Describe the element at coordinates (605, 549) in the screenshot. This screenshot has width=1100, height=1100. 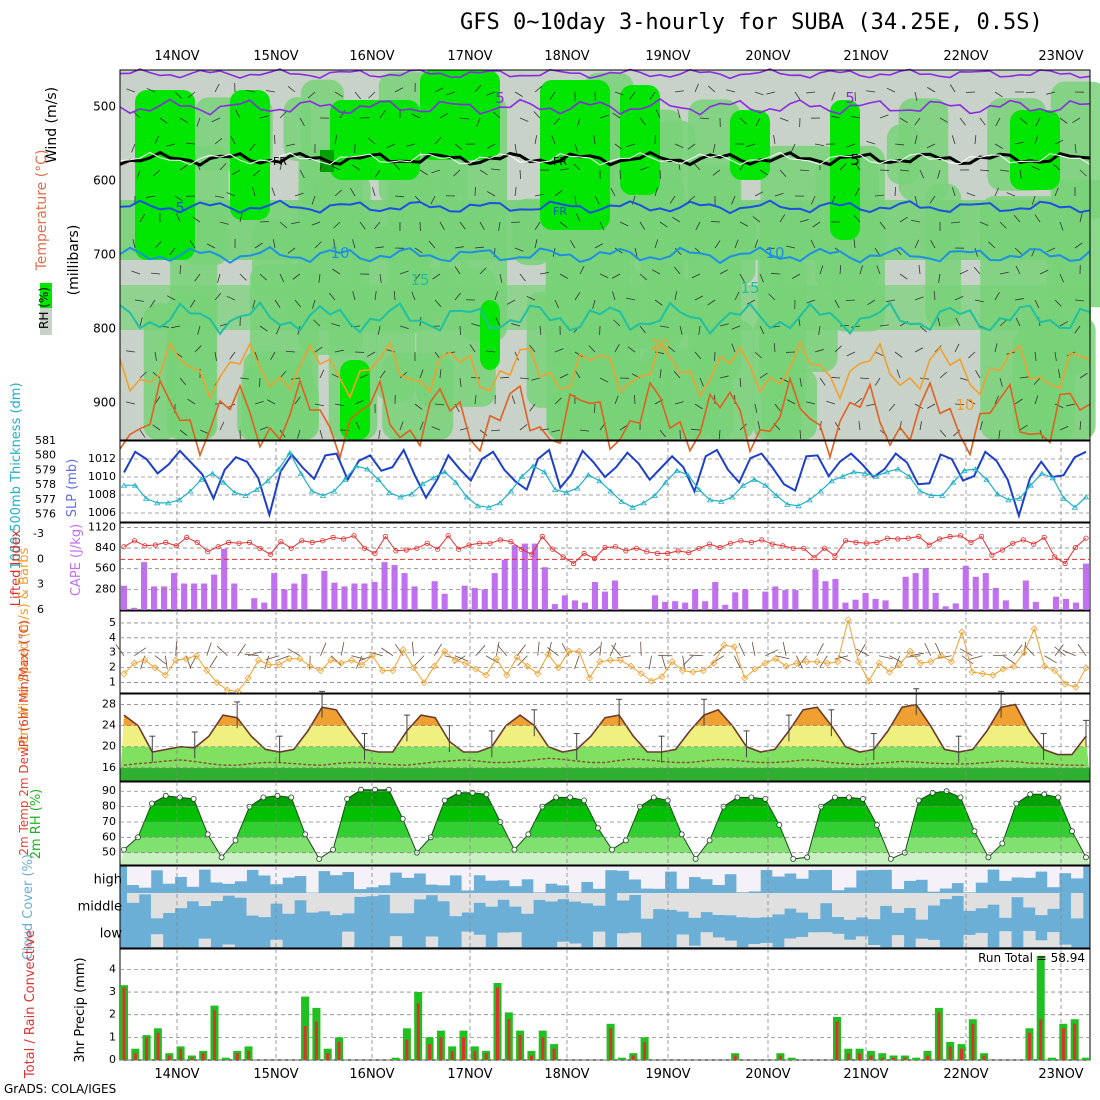
I see `lifted-line` at that location.